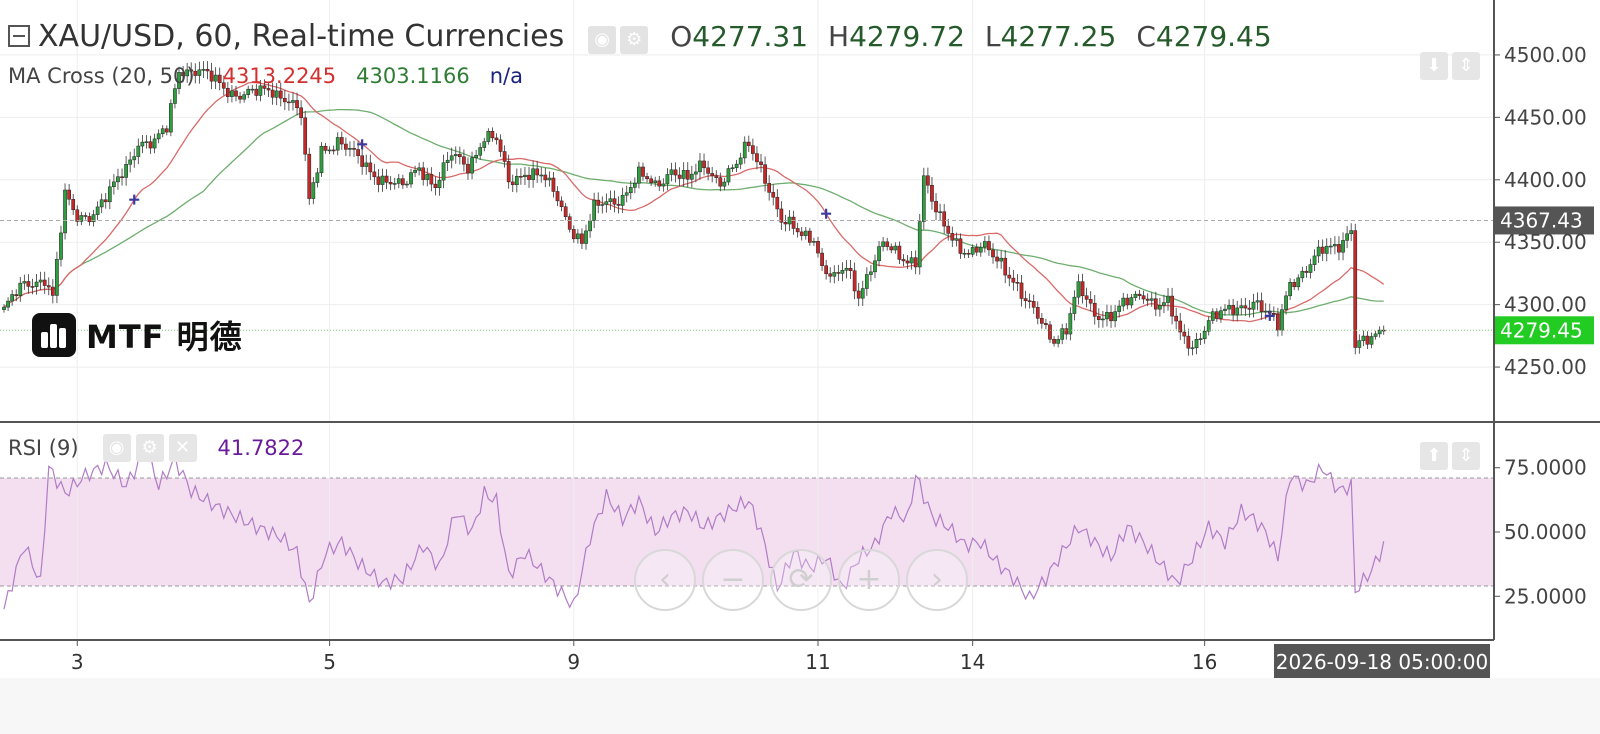 This screenshot has width=1600, height=734. I want to click on time-tick-label: 3, so click(77, 662).